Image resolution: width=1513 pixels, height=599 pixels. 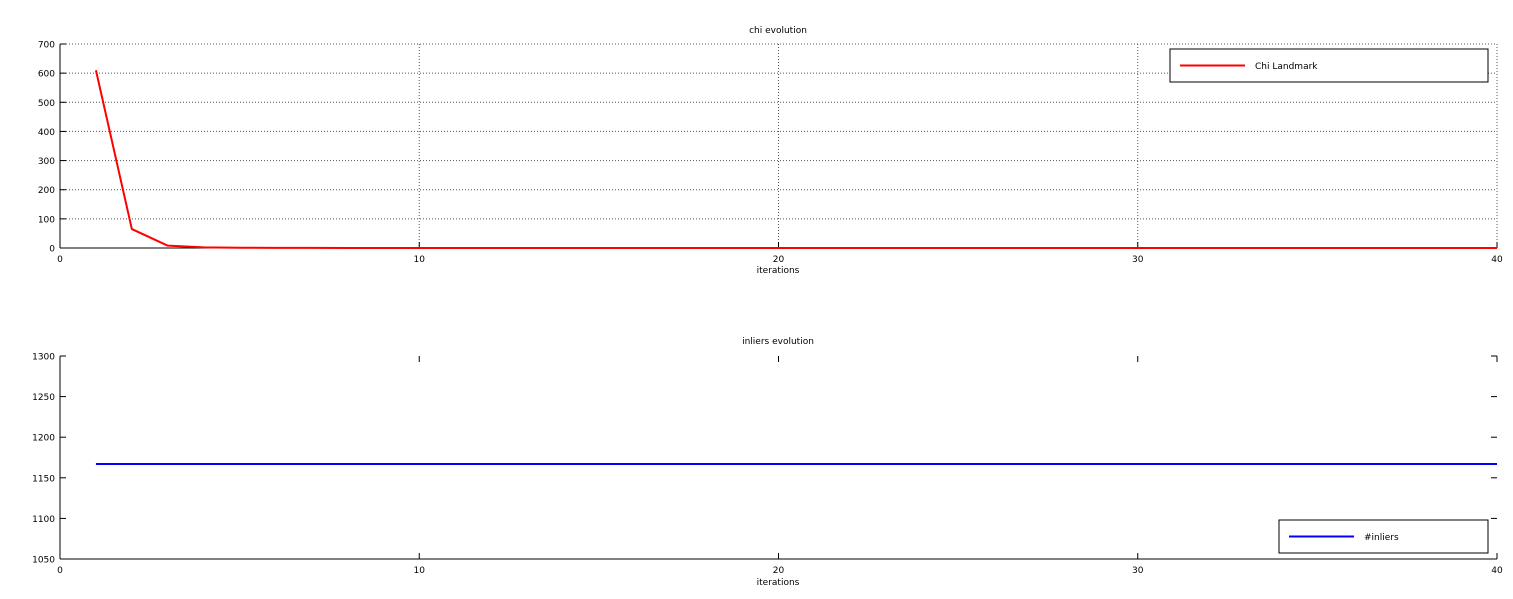 What do you see at coordinates (1286, 67) in the screenshot?
I see `legend-label: Chi Landmark` at bounding box center [1286, 67].